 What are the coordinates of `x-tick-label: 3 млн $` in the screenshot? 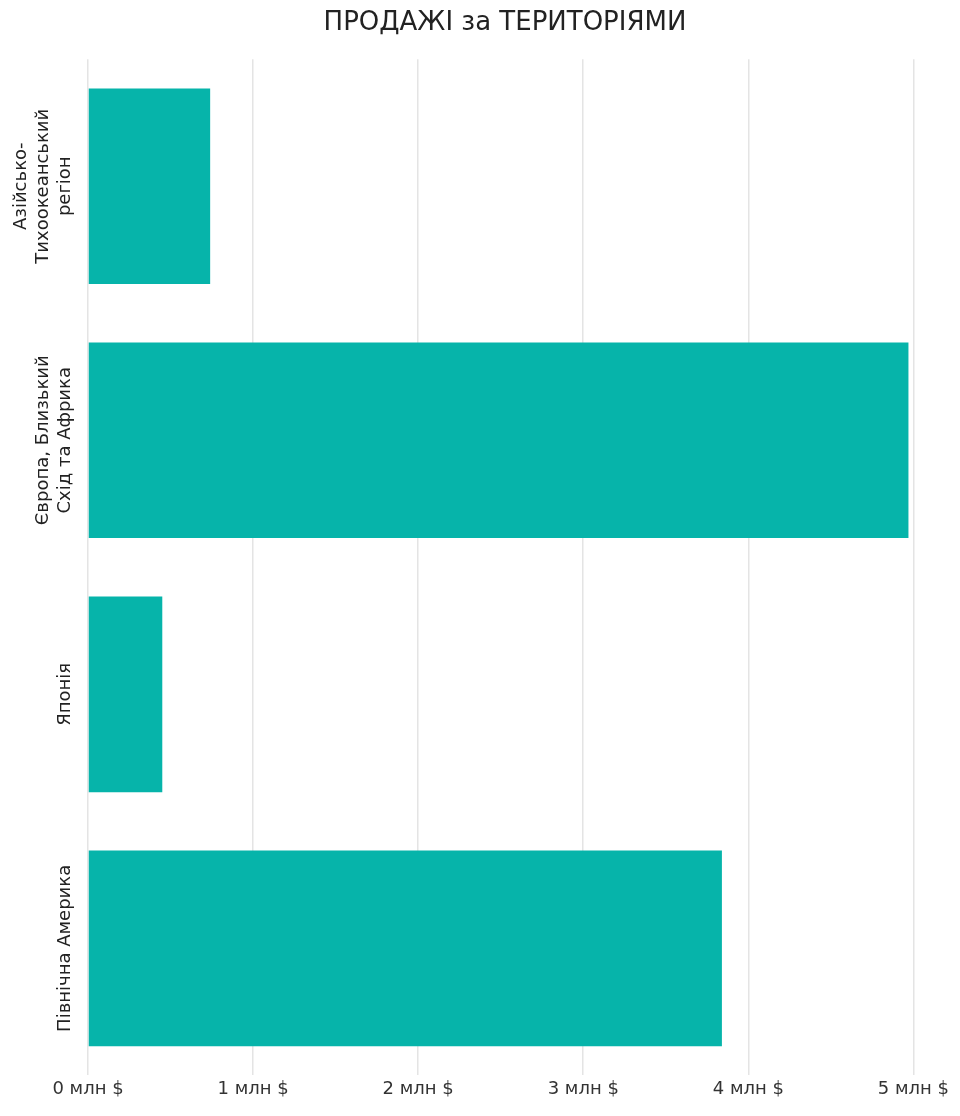 It's located at (583, 1087).